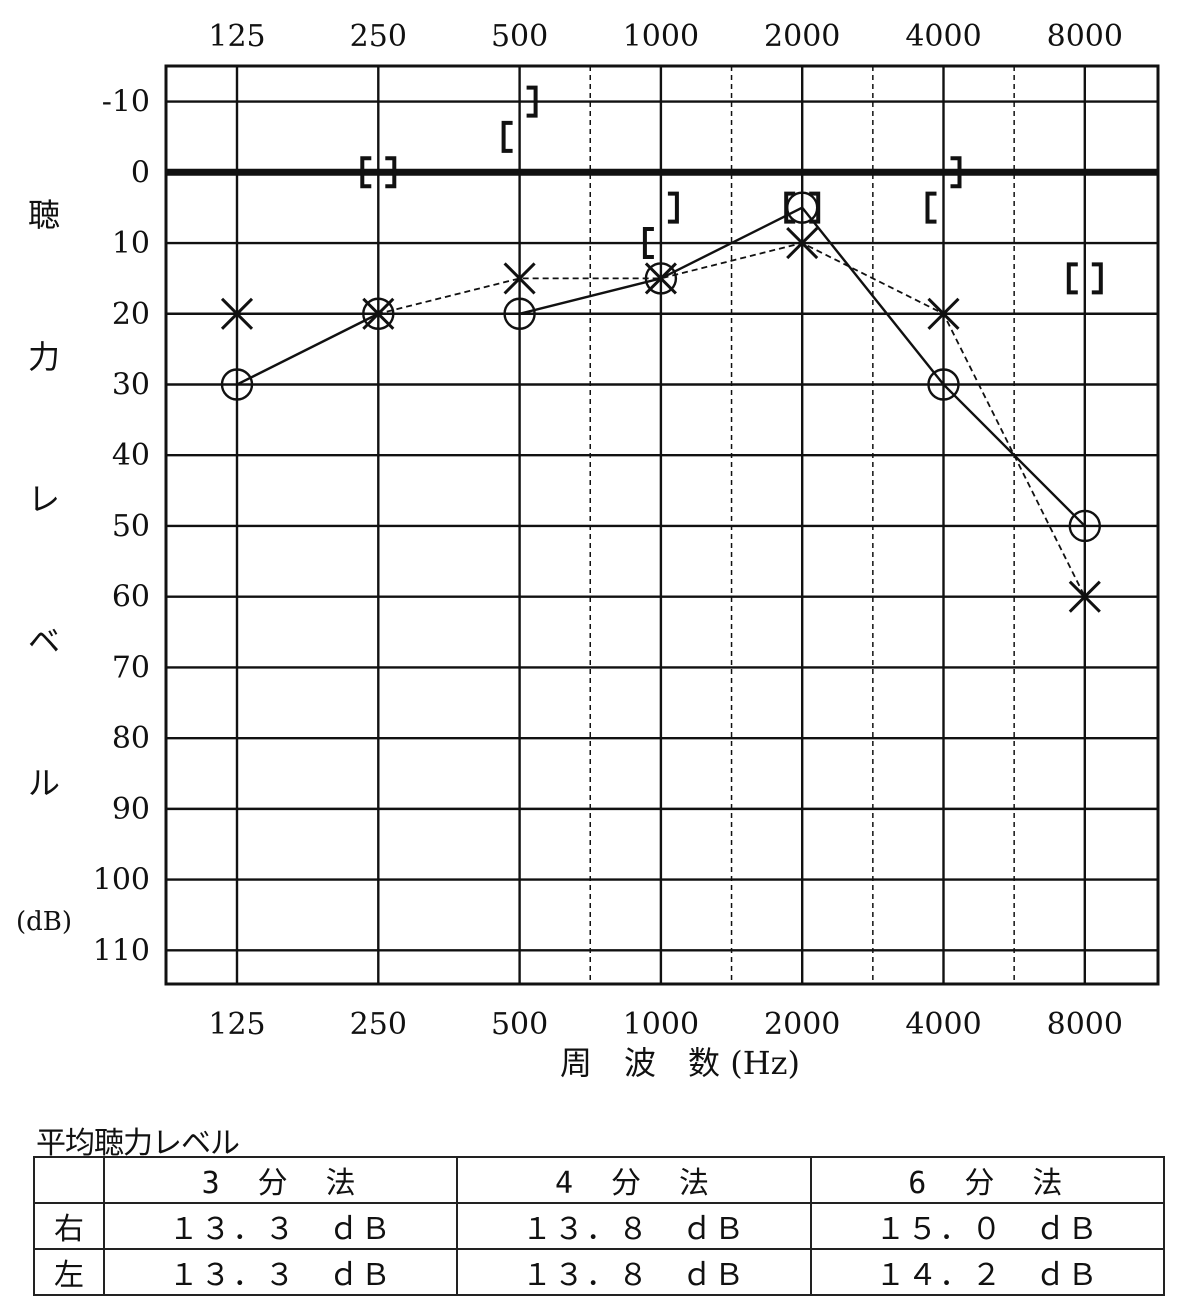  Describe the element at coordinates (1085, 1024) in the screenshot. I see `x-tick-label-bottom-8000: 8000` at that location.